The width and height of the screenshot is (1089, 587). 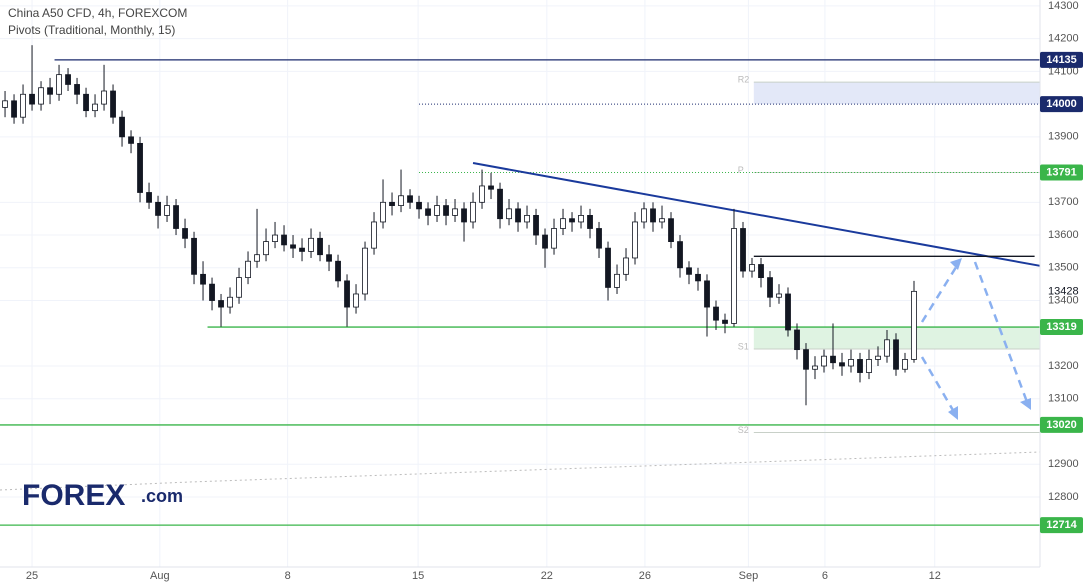 What do you see at coordinates (1063, 291) in the screenshot?
I see `last-price-label: 13428` at bounding box center [1063, 291].